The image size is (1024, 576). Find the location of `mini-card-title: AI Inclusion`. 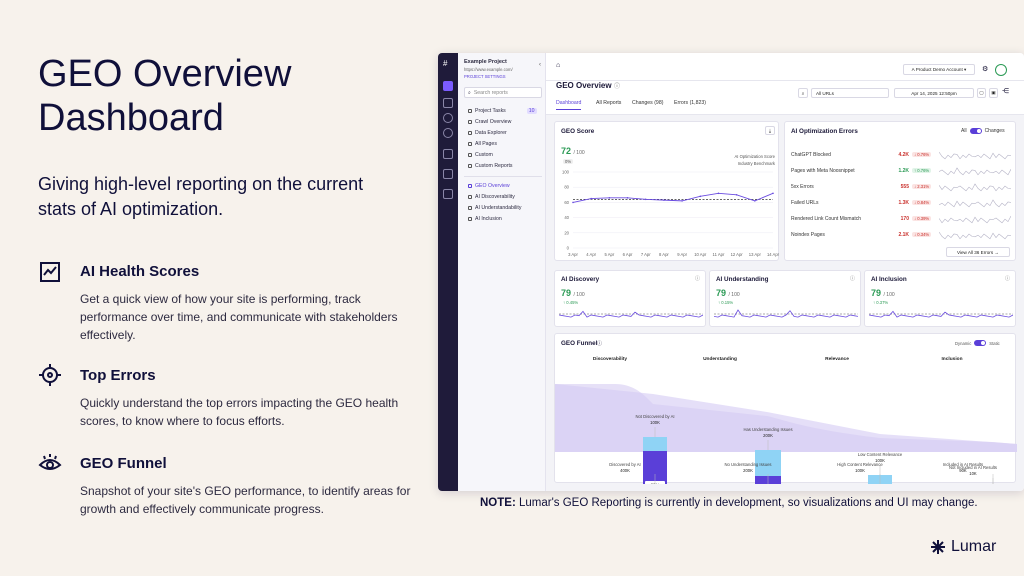

mini-card-title: AI Inclusion is located at coordinates (889, 279).